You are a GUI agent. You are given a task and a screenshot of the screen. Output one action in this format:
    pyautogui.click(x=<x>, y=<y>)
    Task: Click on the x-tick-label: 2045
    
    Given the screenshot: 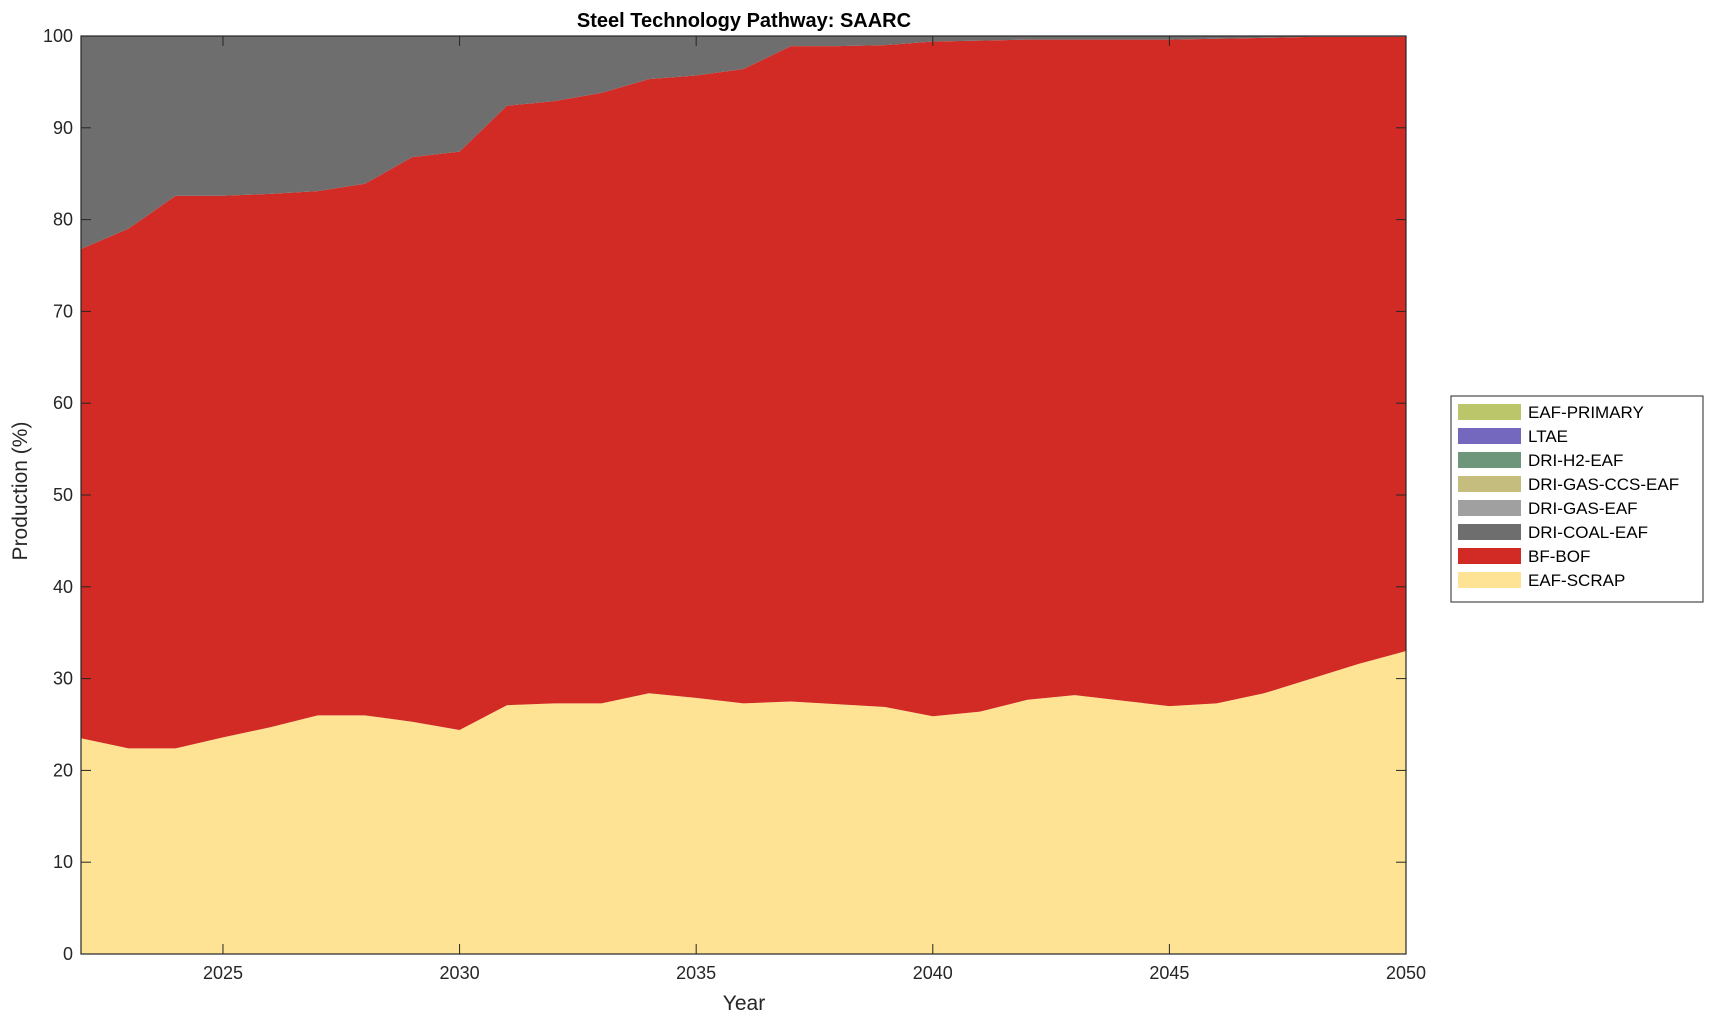 What is the action you would take?
    pyautogui.click(x=1169, y=973)
    